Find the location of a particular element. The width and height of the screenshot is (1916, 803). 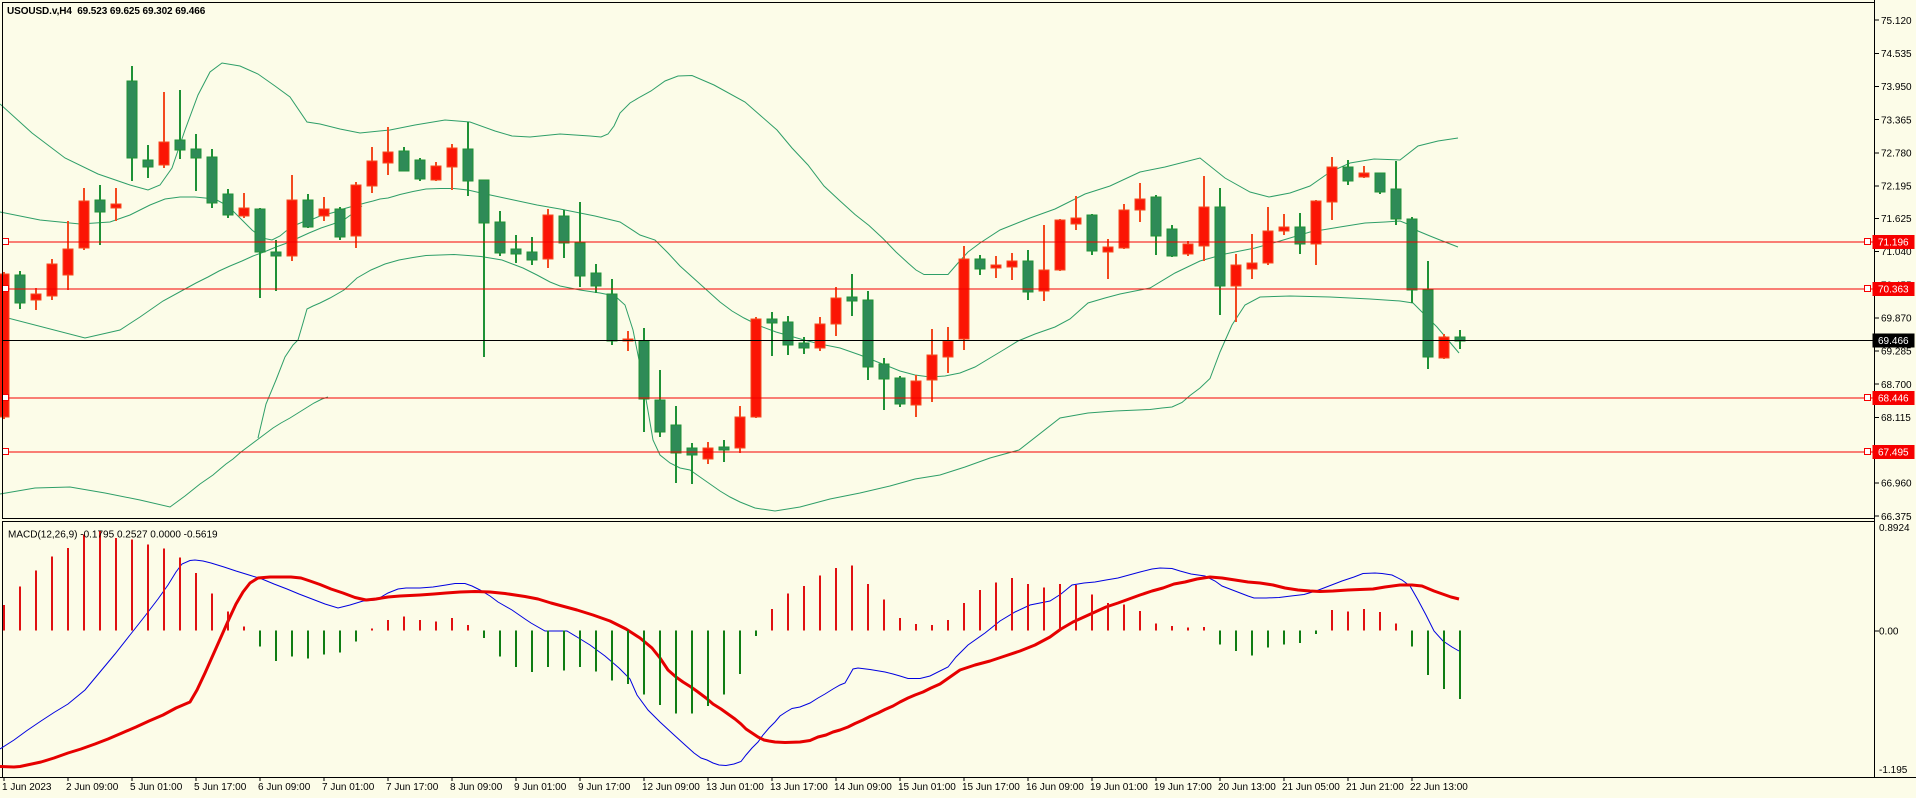

svg-text: 68.446 is located at coordinates (1893, 399).